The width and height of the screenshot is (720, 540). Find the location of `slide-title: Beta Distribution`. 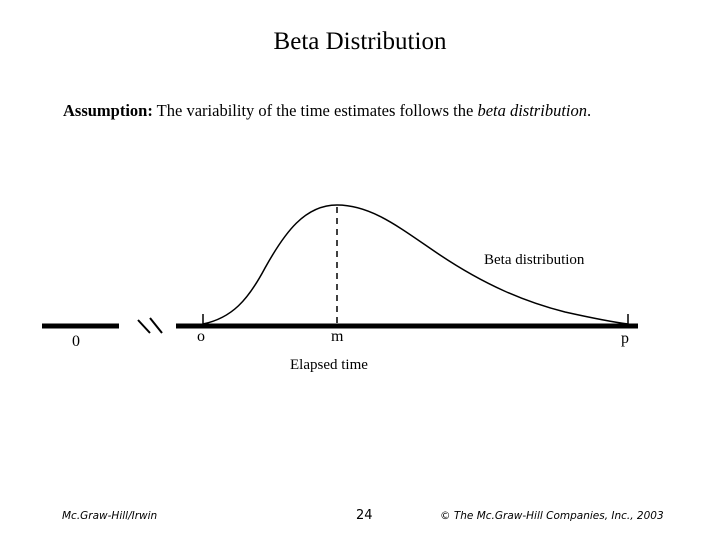

slide-title: Beta Distribution is located at coordinates (360, 41).